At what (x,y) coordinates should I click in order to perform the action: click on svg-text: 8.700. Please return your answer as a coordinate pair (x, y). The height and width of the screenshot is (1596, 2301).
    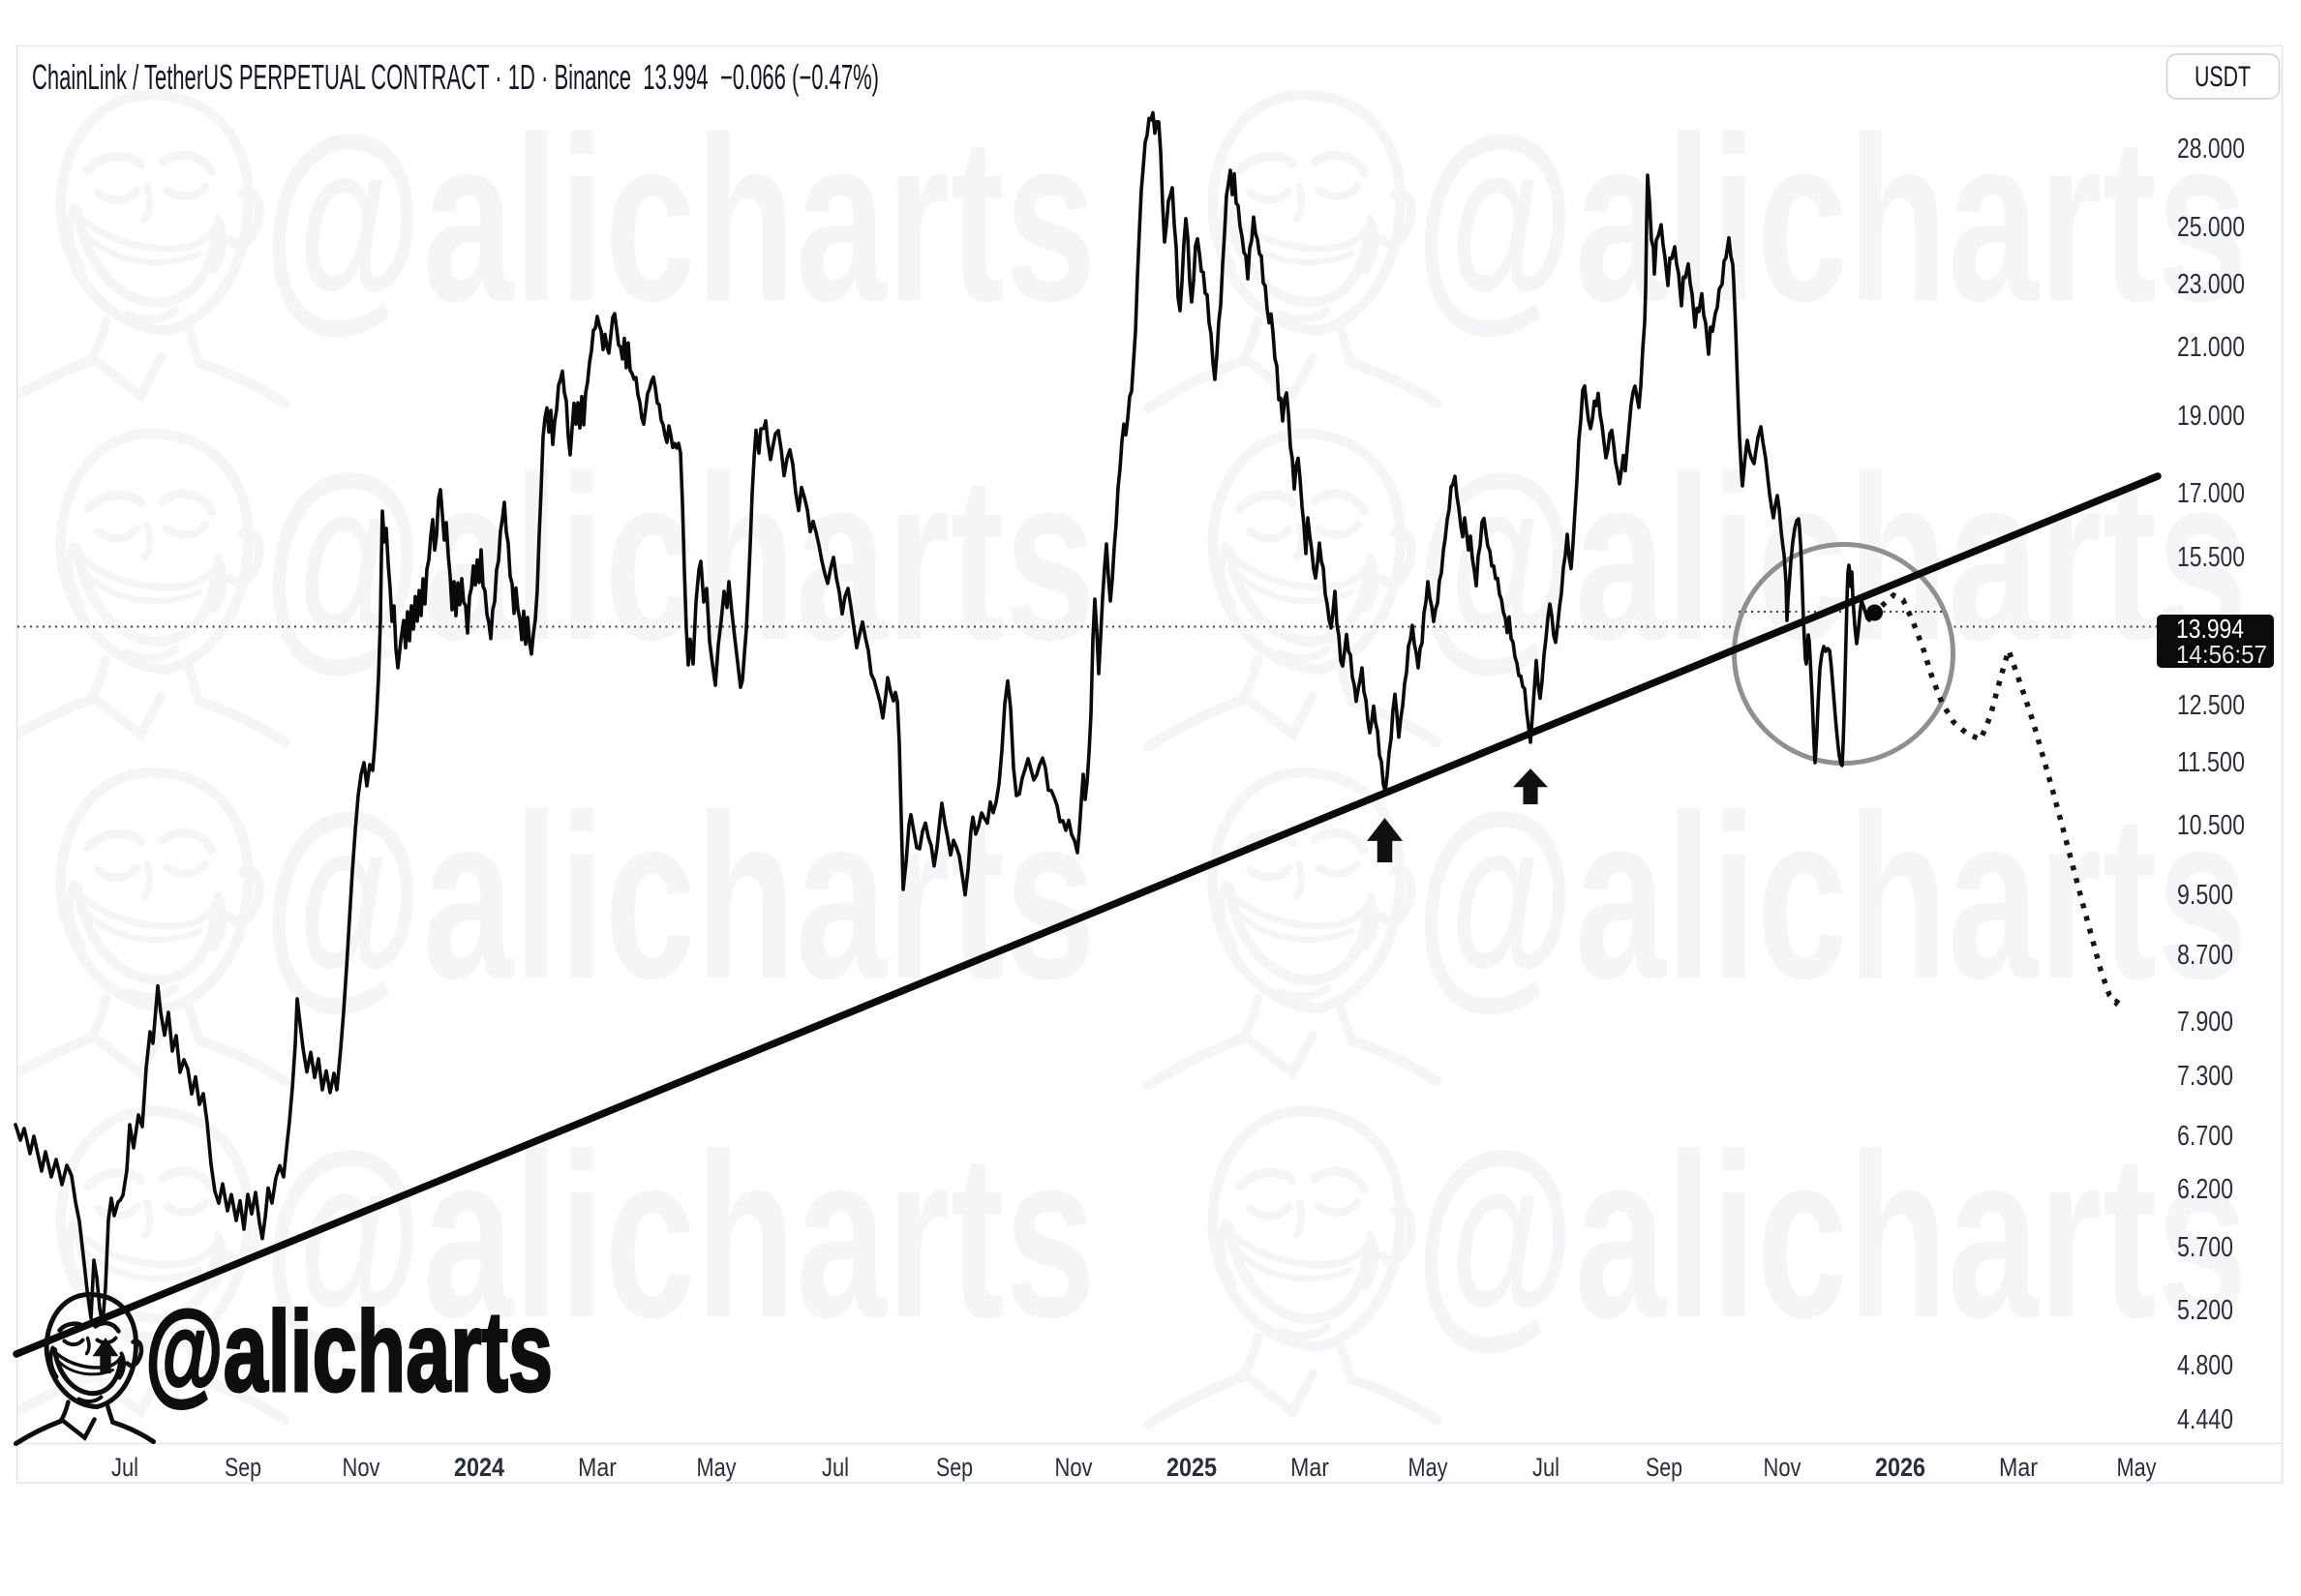
    Looking at the image, I should click on (2205, 955).